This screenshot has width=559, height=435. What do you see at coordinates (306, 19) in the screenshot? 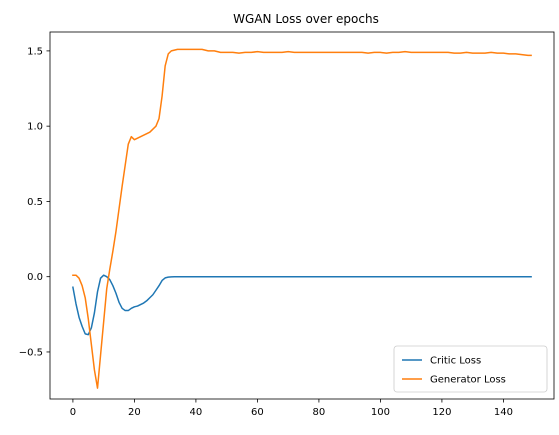
I see `chart-title: WGAN Loss over epochs` at bounding box center [306, 19].